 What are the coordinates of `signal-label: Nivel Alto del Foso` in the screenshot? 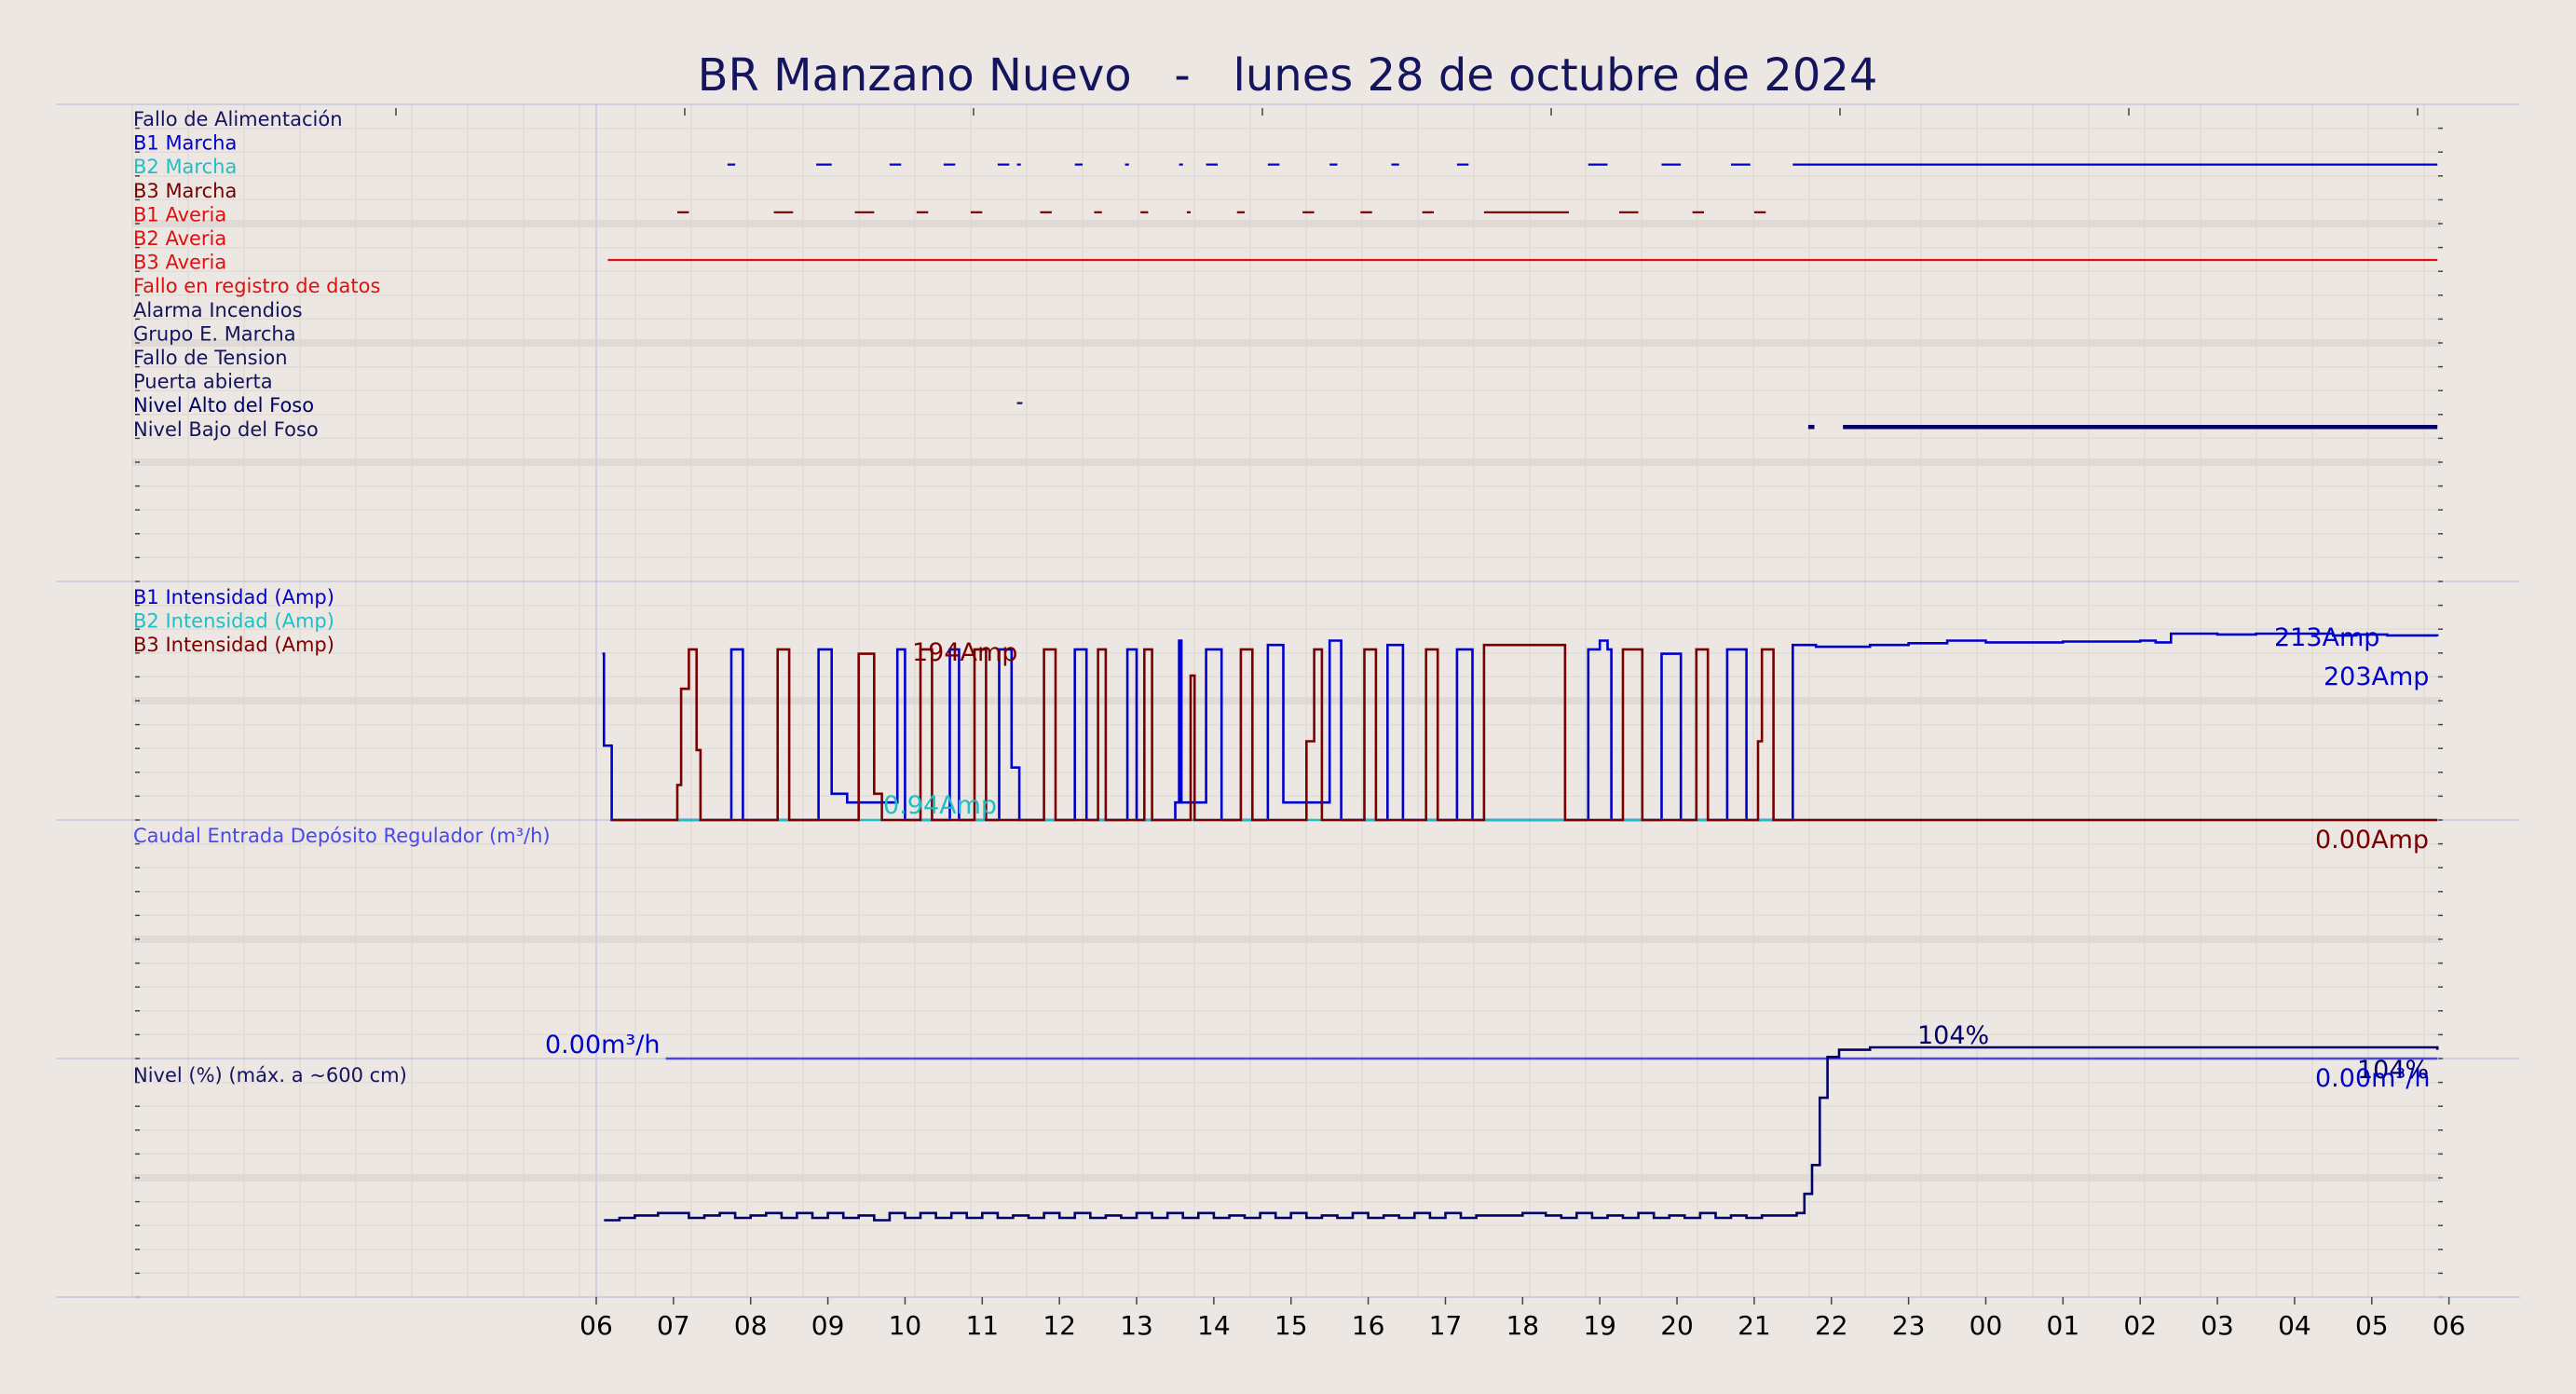 It's located at (223, 405).